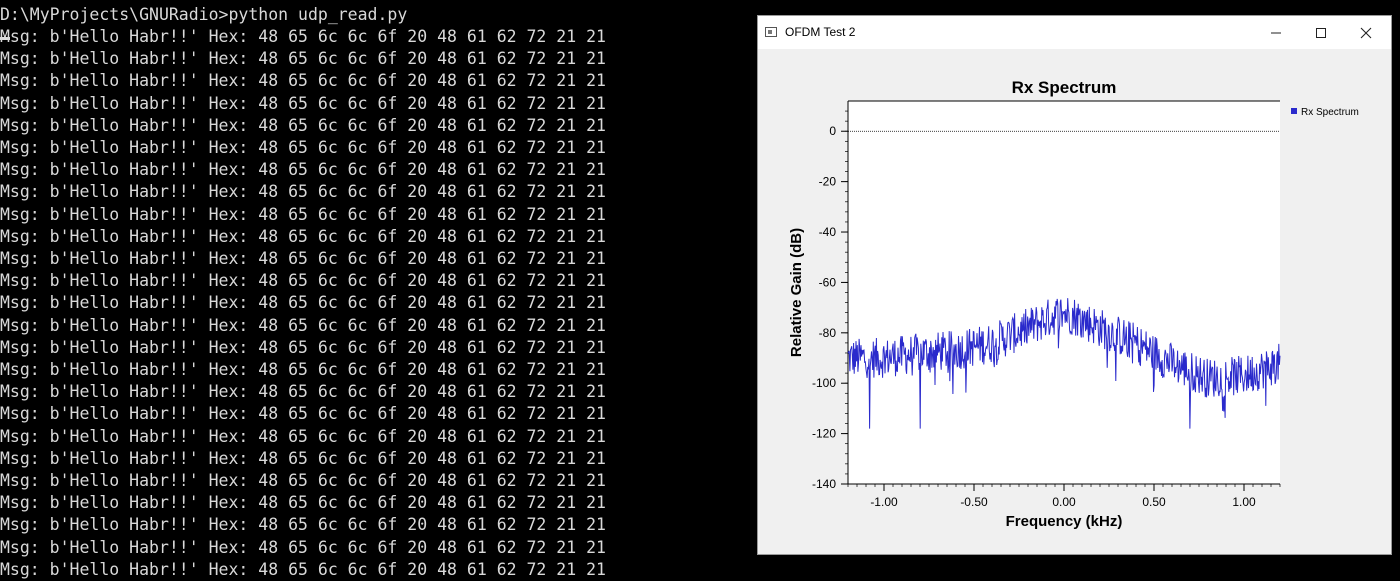 This screenshot has width=1400, height=581. What do you see at coordinates (1244, 502) in the screenshot?
I see `x-tick-label: 1.00` at bounding box center [1244, 502].